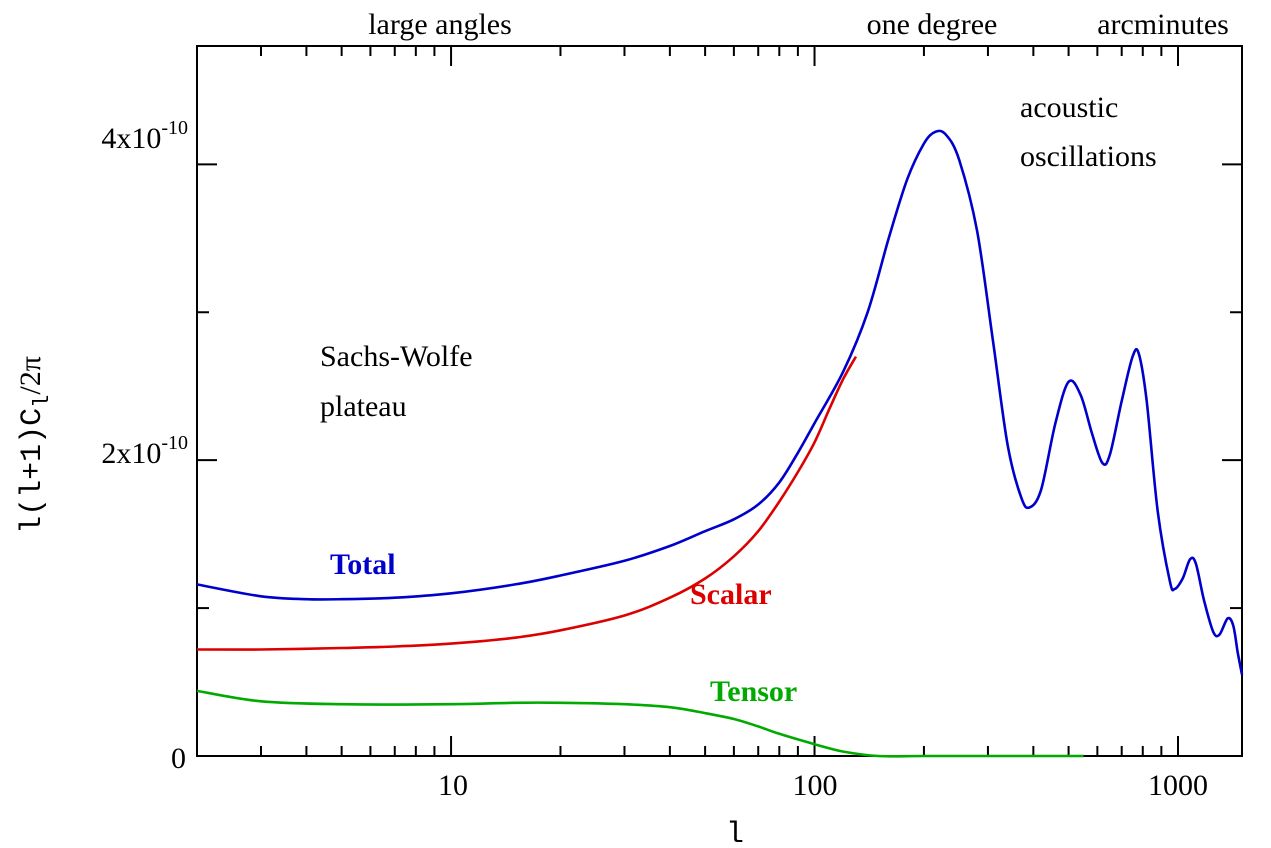 The height and width of the screenshot is (848, 1271). Describe the element at coordinates (1178, 785) in the screenshot. I see `x-tick-label-1000: 1000` at that location.